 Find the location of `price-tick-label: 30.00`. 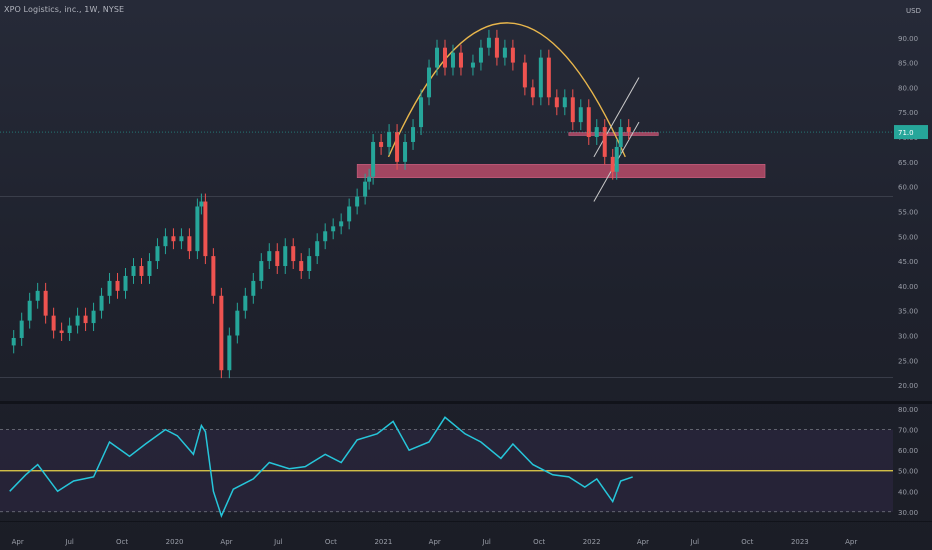

price-tick-label: 30.00 is located at coordinates (908, 336).